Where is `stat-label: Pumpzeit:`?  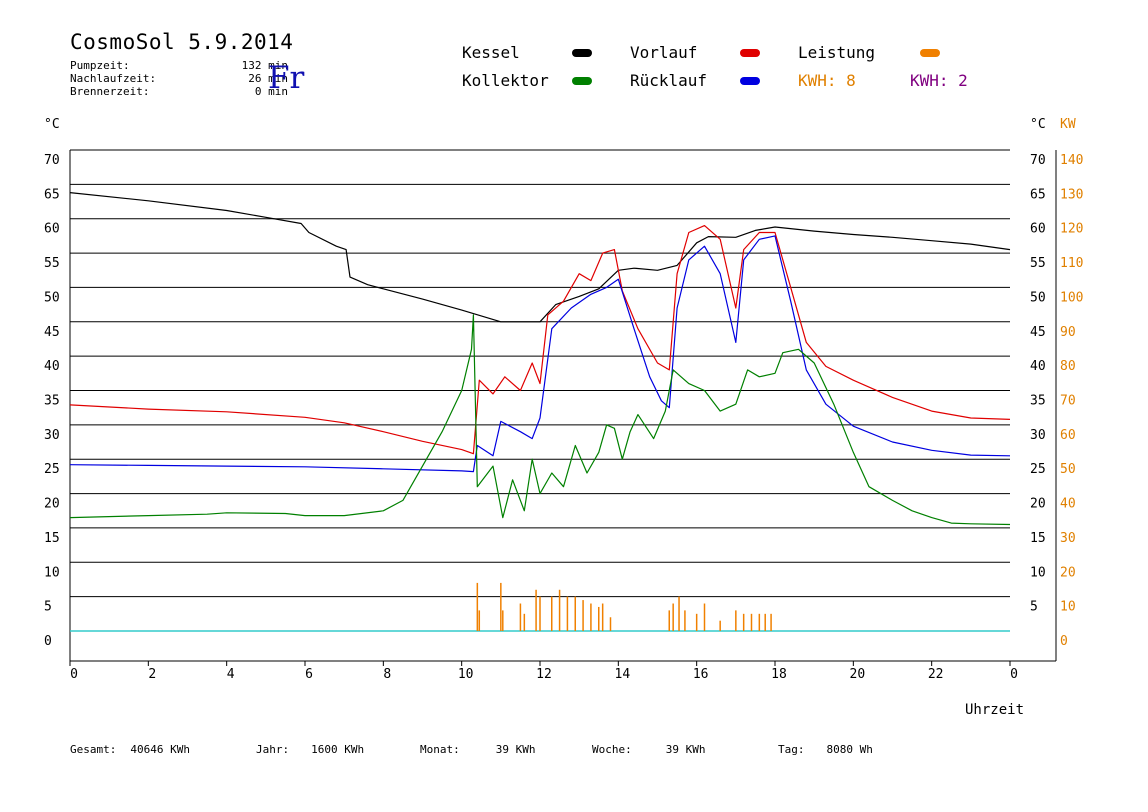 stat-label: Pumpzeit: is located at coordinates (100, 65).